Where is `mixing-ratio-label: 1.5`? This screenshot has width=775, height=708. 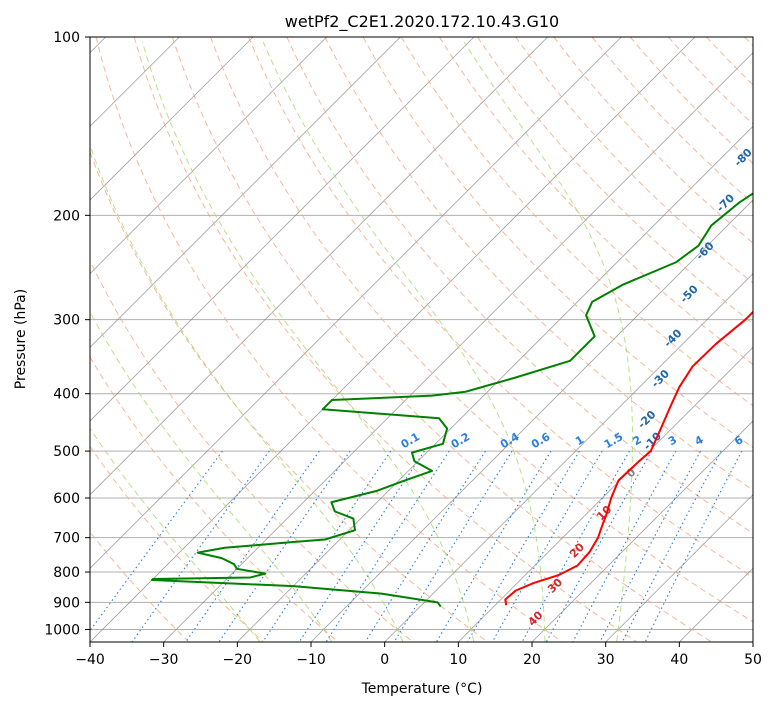
mixing-ratio-label: 1.5 is located at coordinates (613, 440).